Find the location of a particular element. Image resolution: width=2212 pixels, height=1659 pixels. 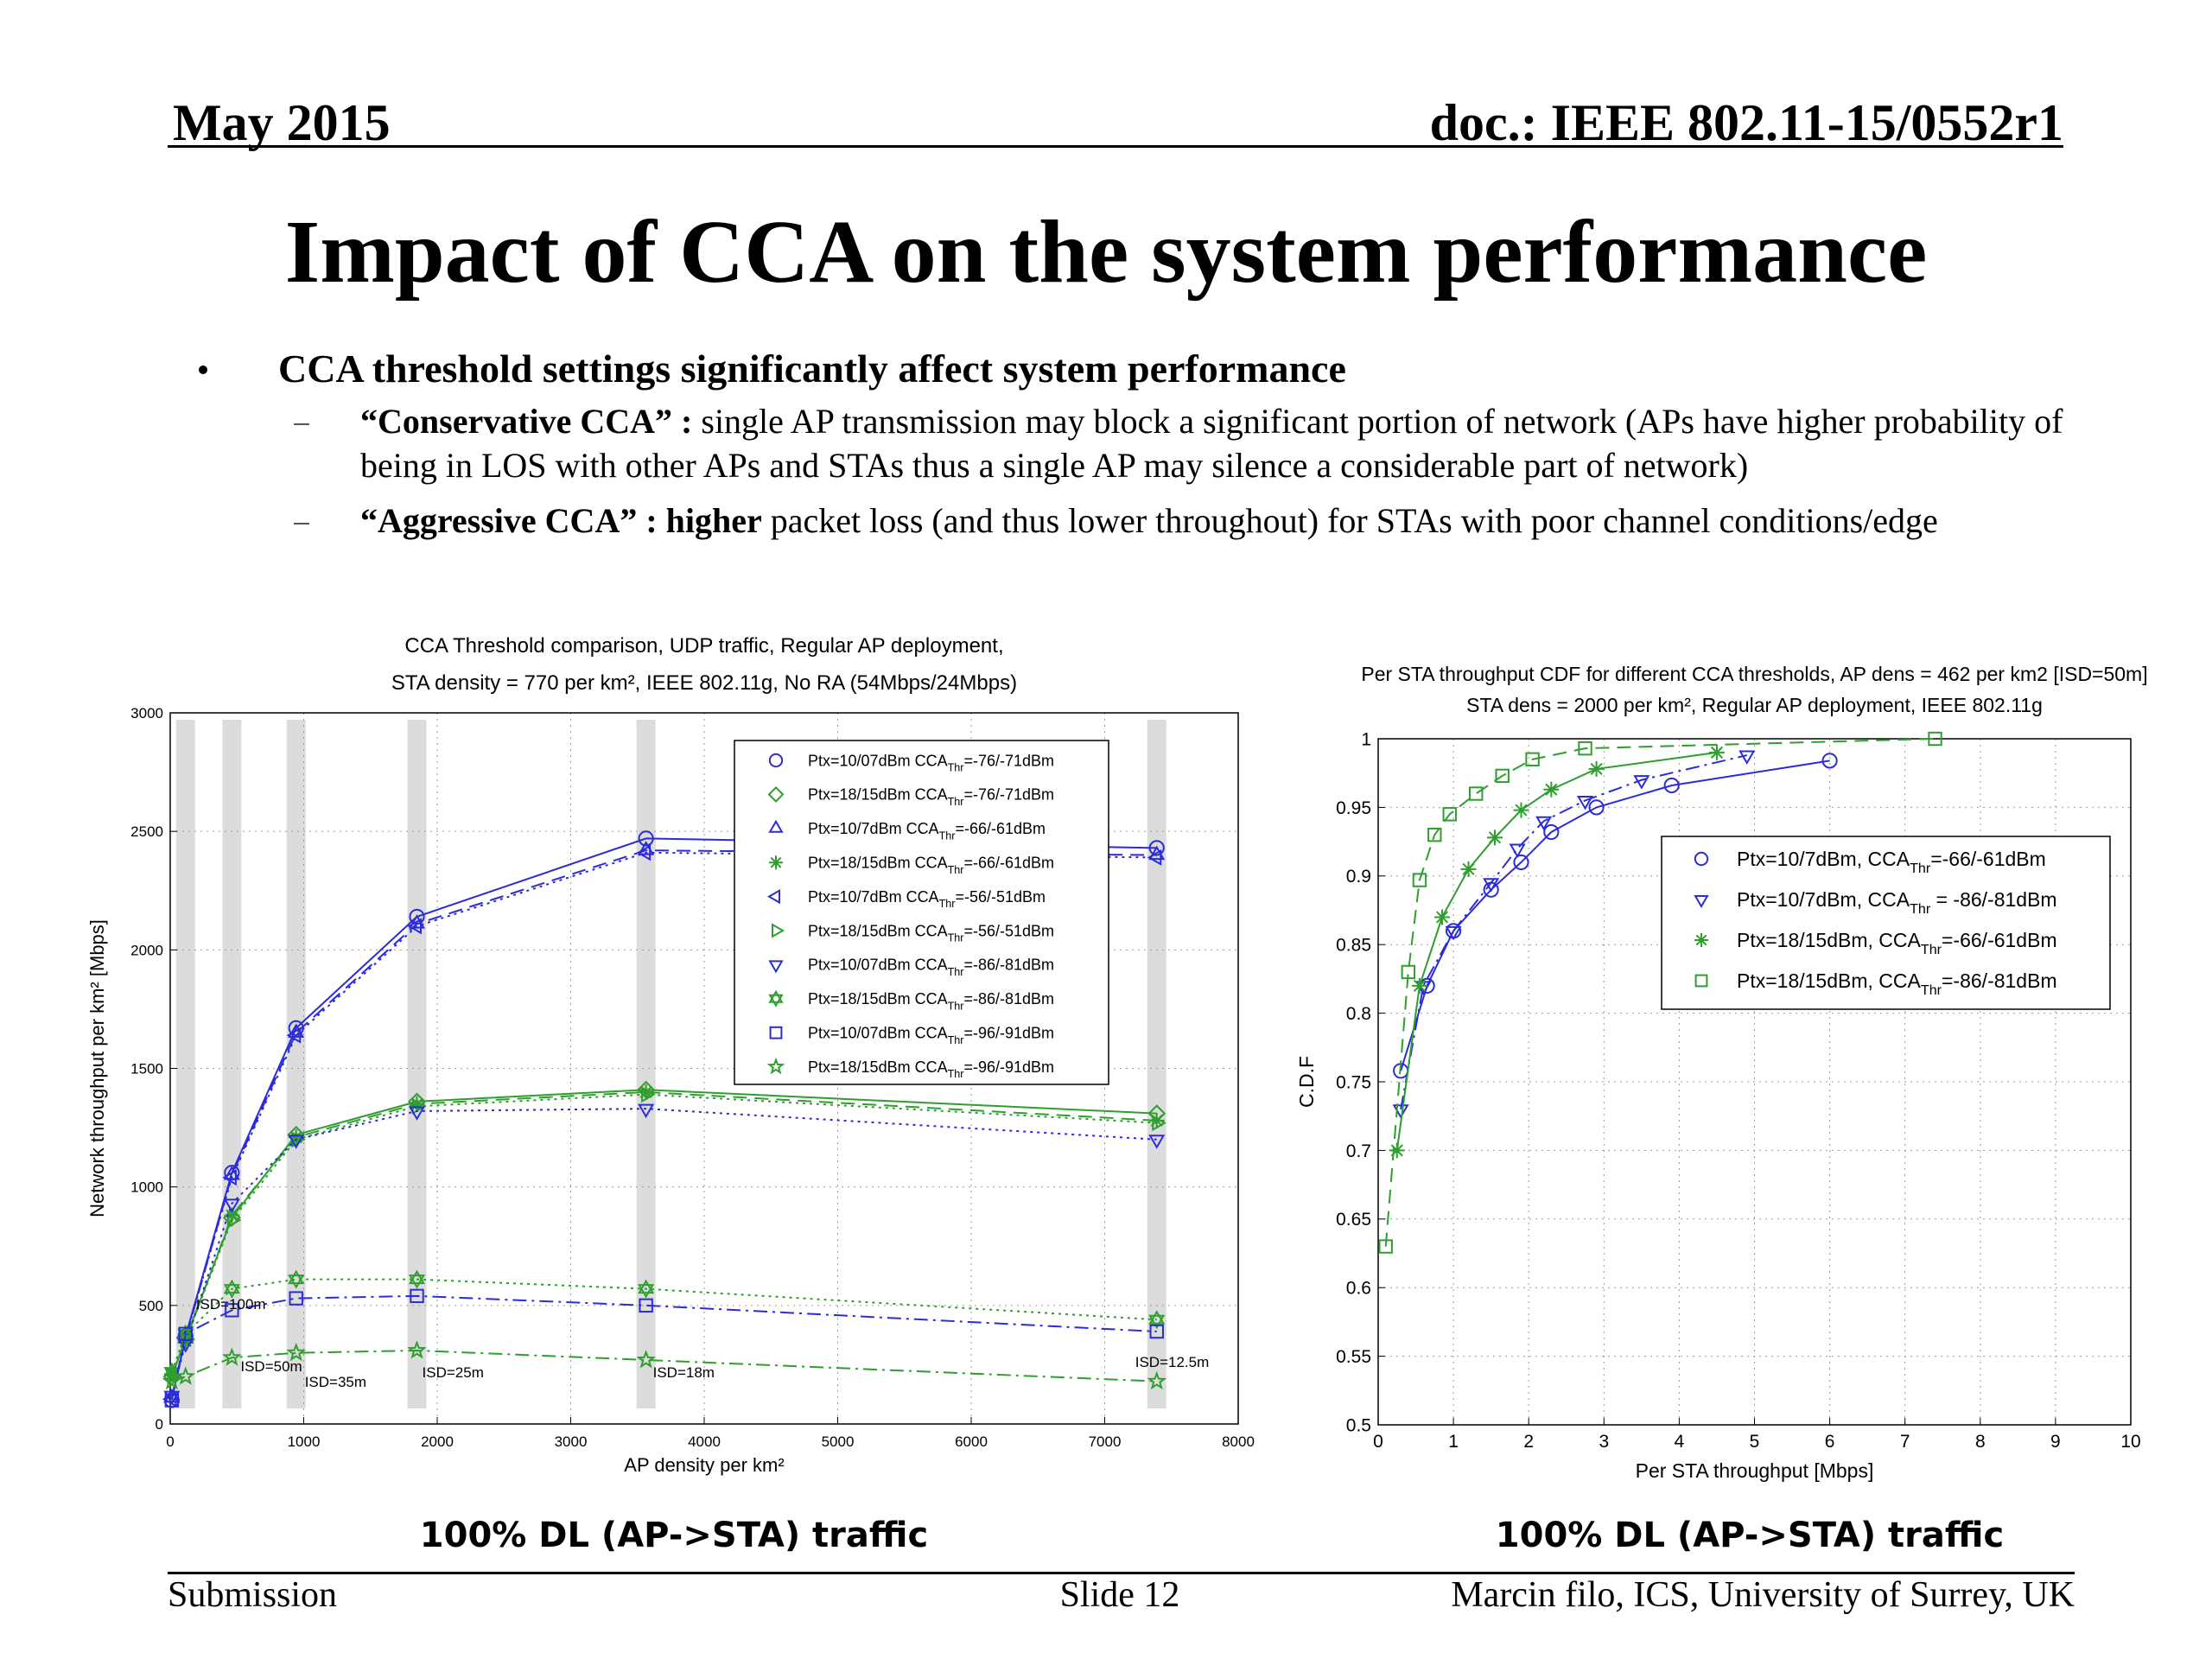

header-rule is located at coordinates (1115, 146).